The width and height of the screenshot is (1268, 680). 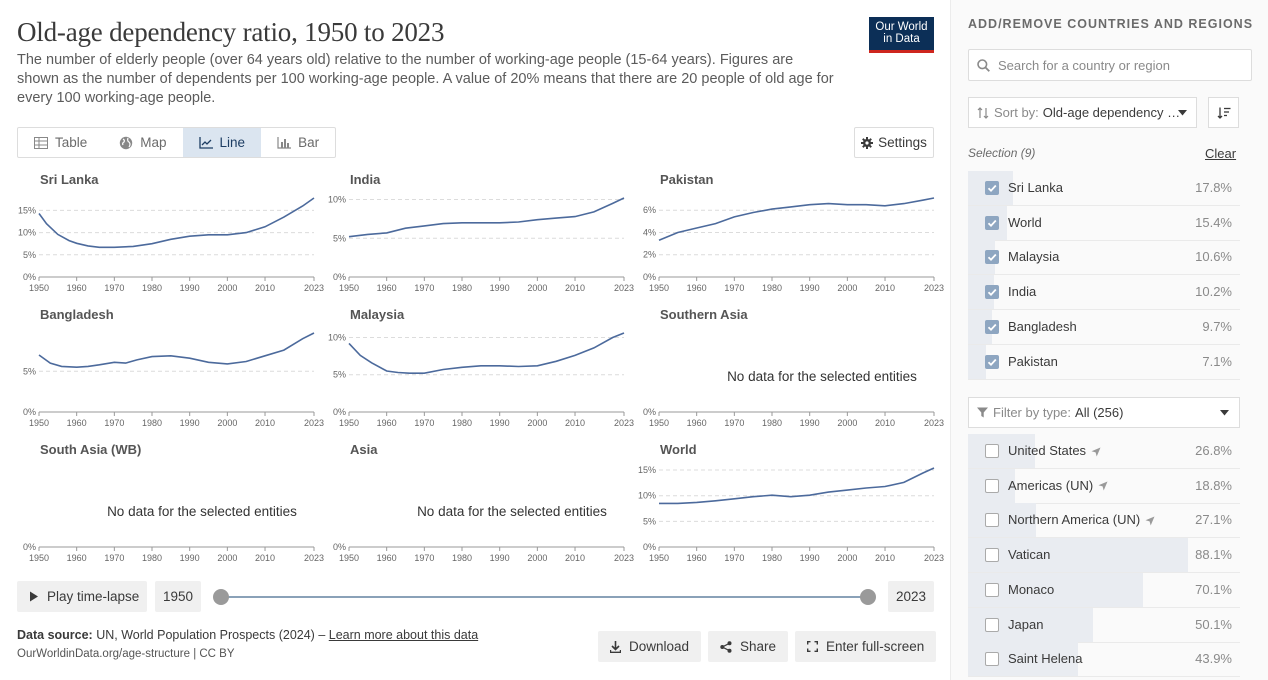 I want to click on start-year-box: 1950, so click(x=178, y=596).